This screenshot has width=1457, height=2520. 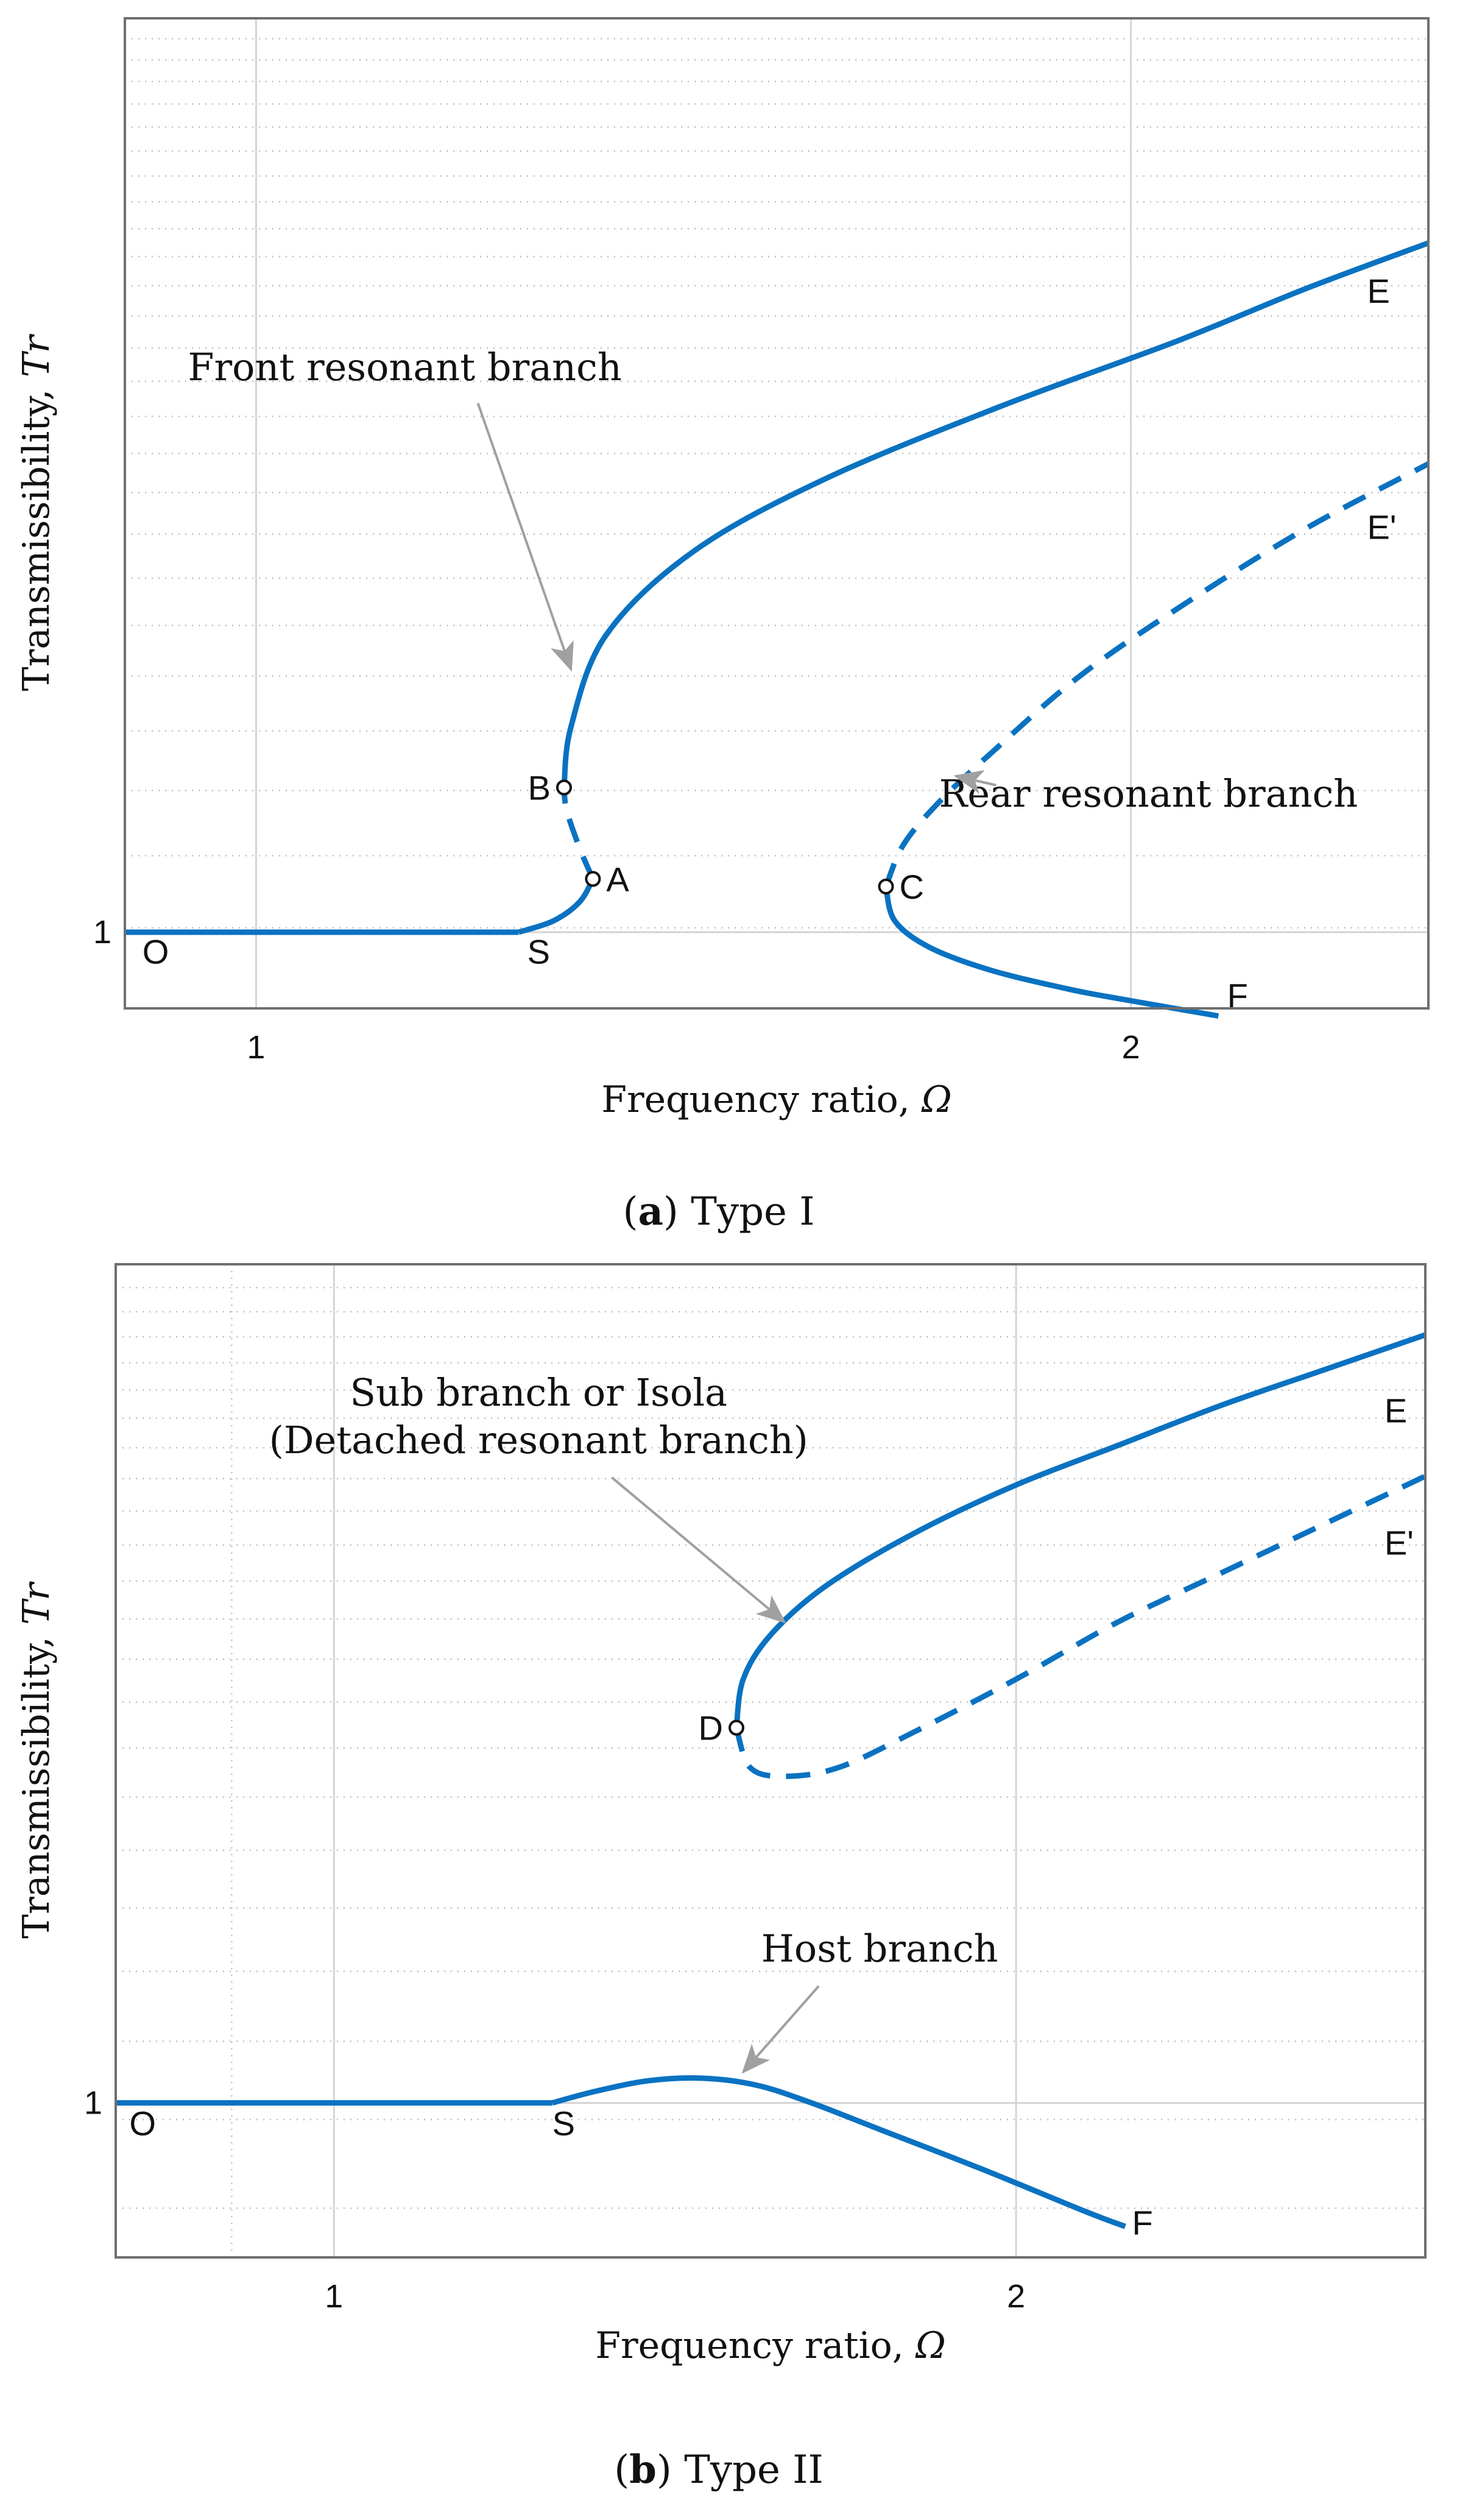 What do you see at coordinates (616, 990) in the screenshot?
I see `panel-a-tick-labels: 1 2 1` at bounding box center [616, 990].